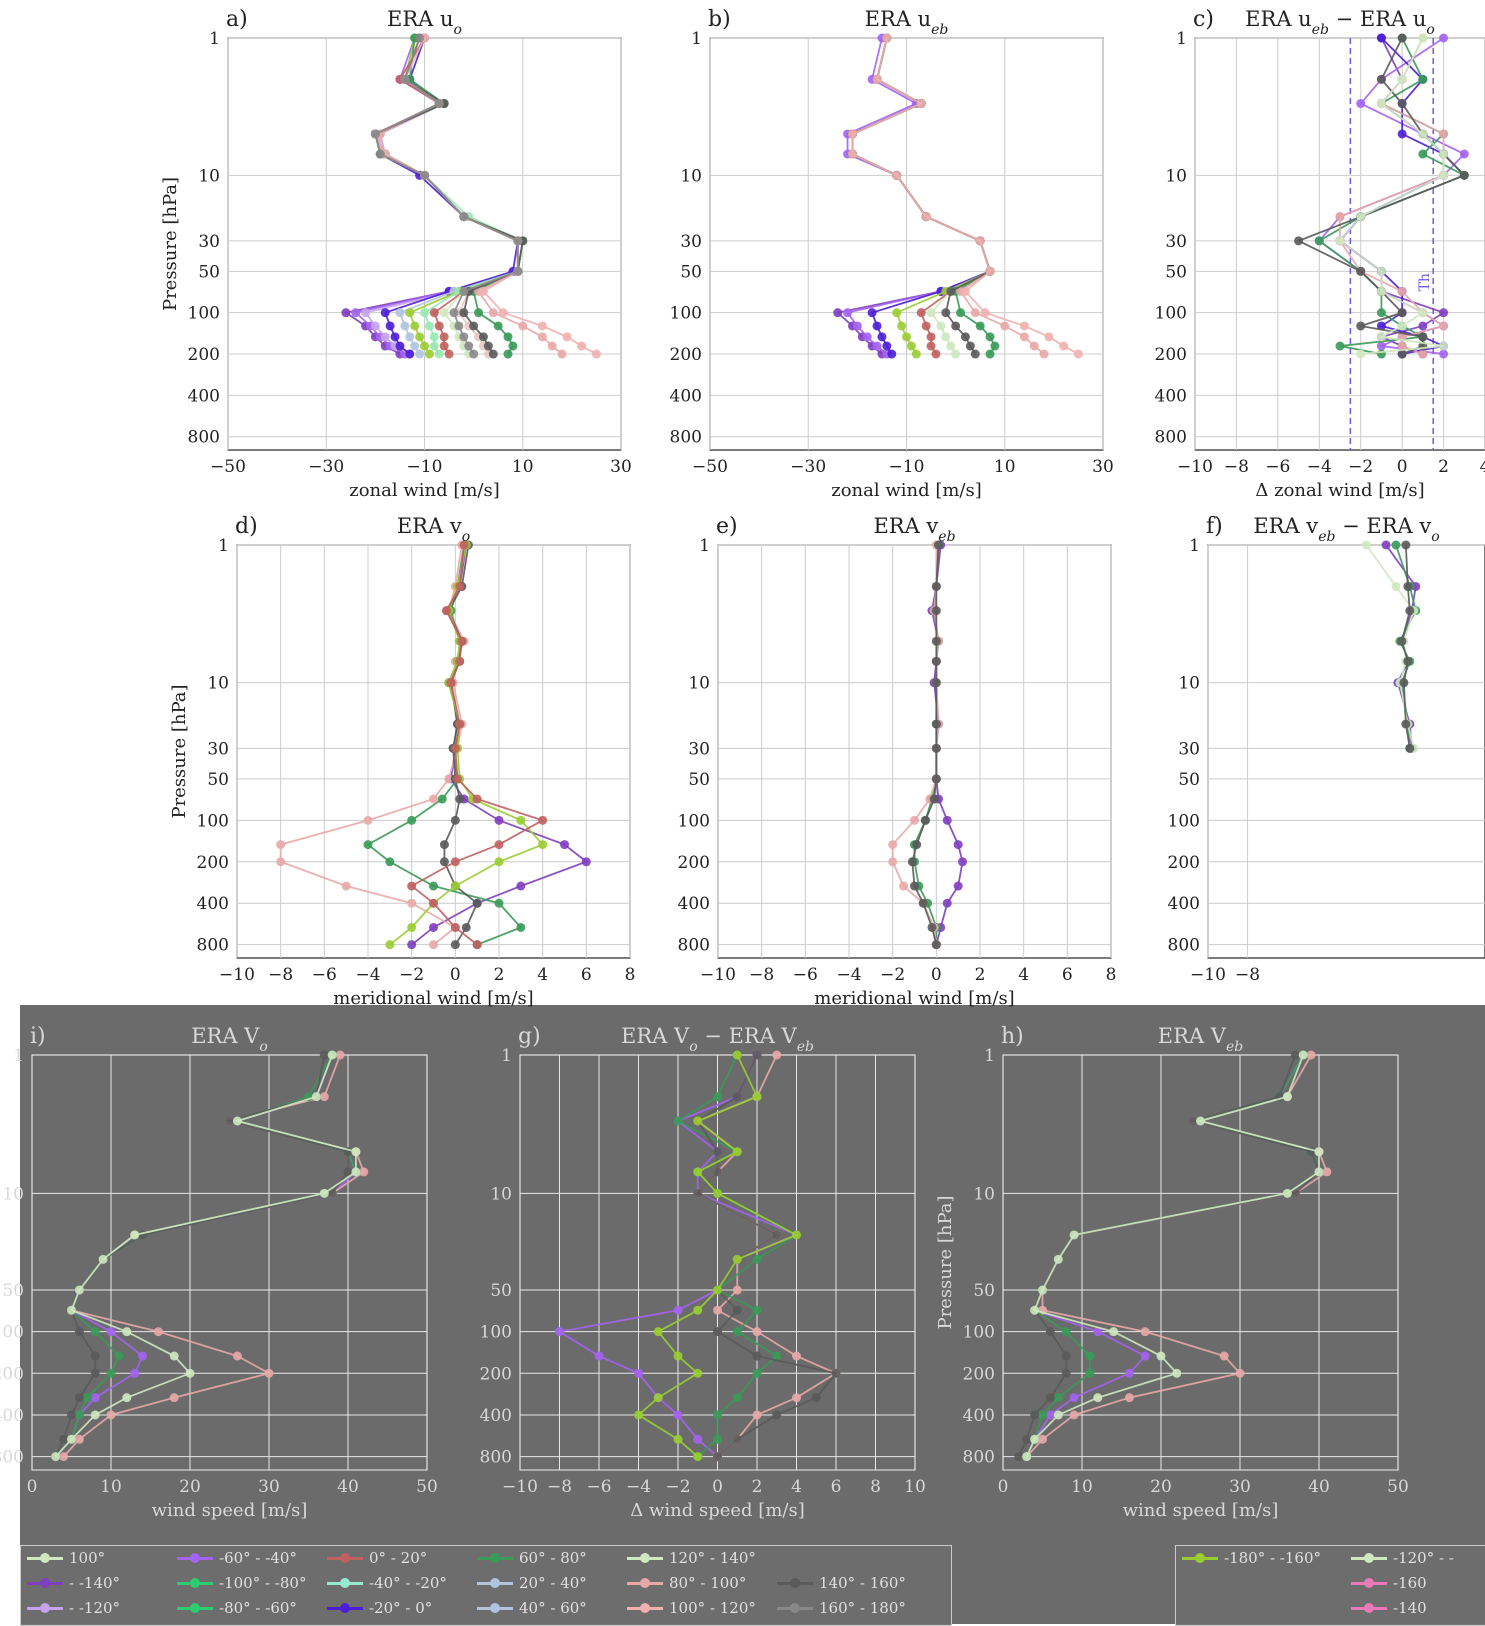 The height and width of the screenshot is (1626, 1485). Describe the element at coordinates (170, 244) in the screenshot. I see `y-axis-label: Pressure [hPa]` at that location.